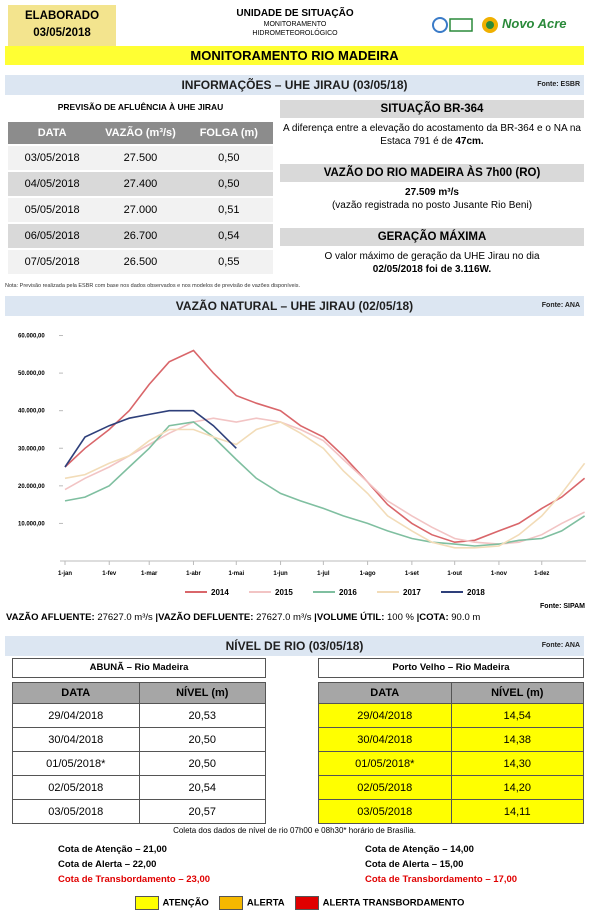 This screenshot has width=589, height=912. I want to click on cell: 03/05/2018, so click(52, 157).